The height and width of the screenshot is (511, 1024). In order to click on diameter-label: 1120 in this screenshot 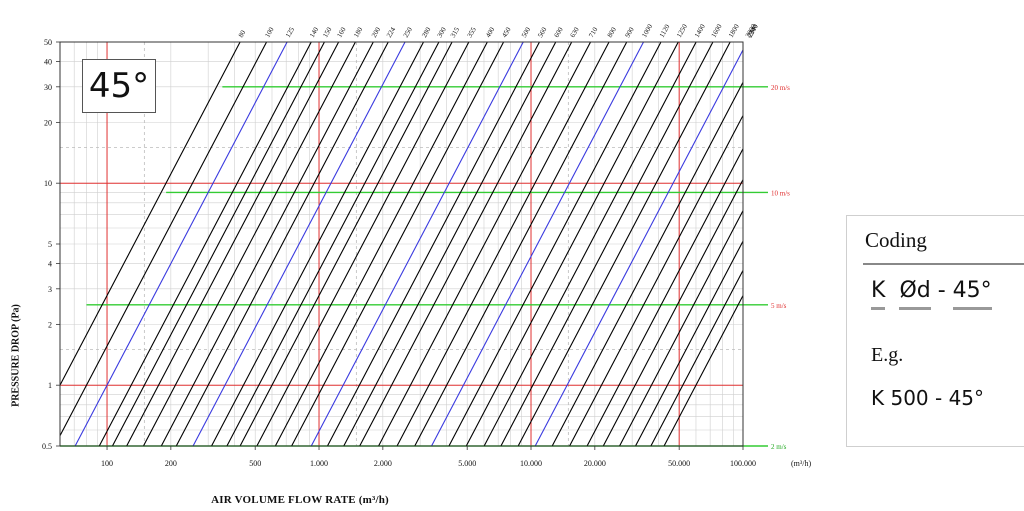, I will do `click(665, 31)`.